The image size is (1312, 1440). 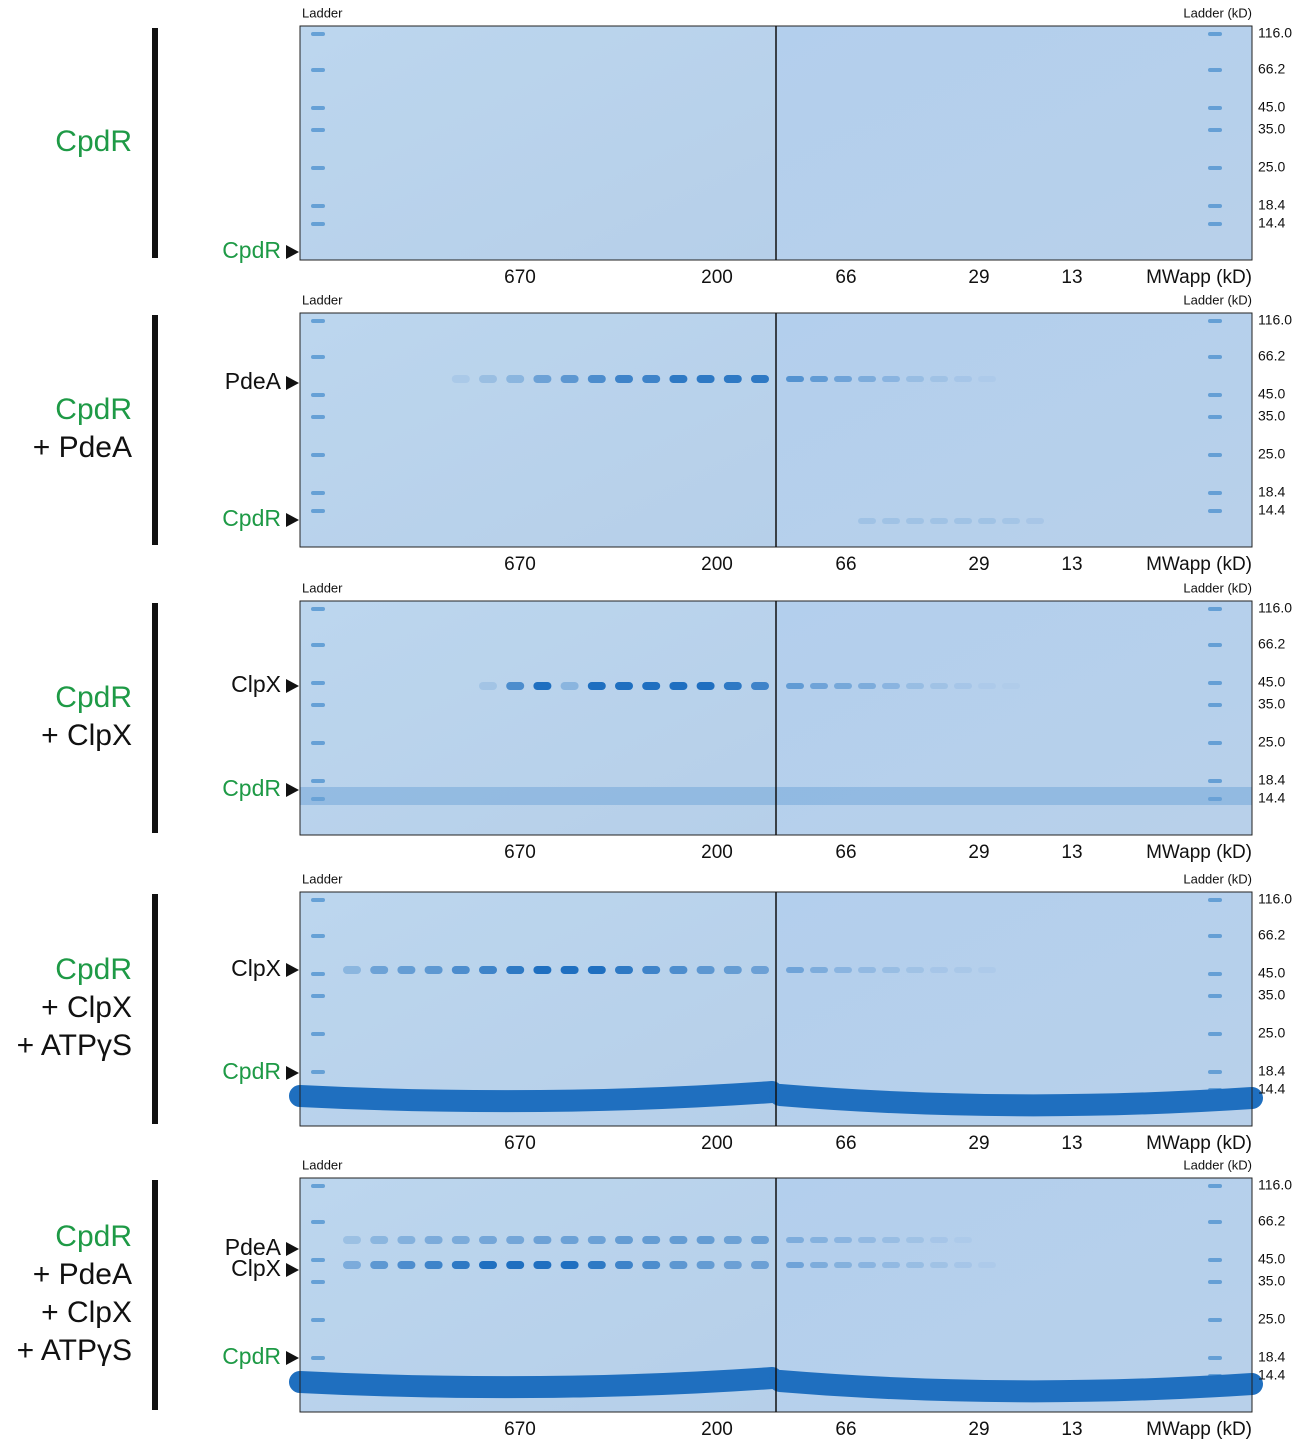 What do you see at coordinates (538, 430) in the screenshot?
I see `gel-left` at bounding box center [538, 430].